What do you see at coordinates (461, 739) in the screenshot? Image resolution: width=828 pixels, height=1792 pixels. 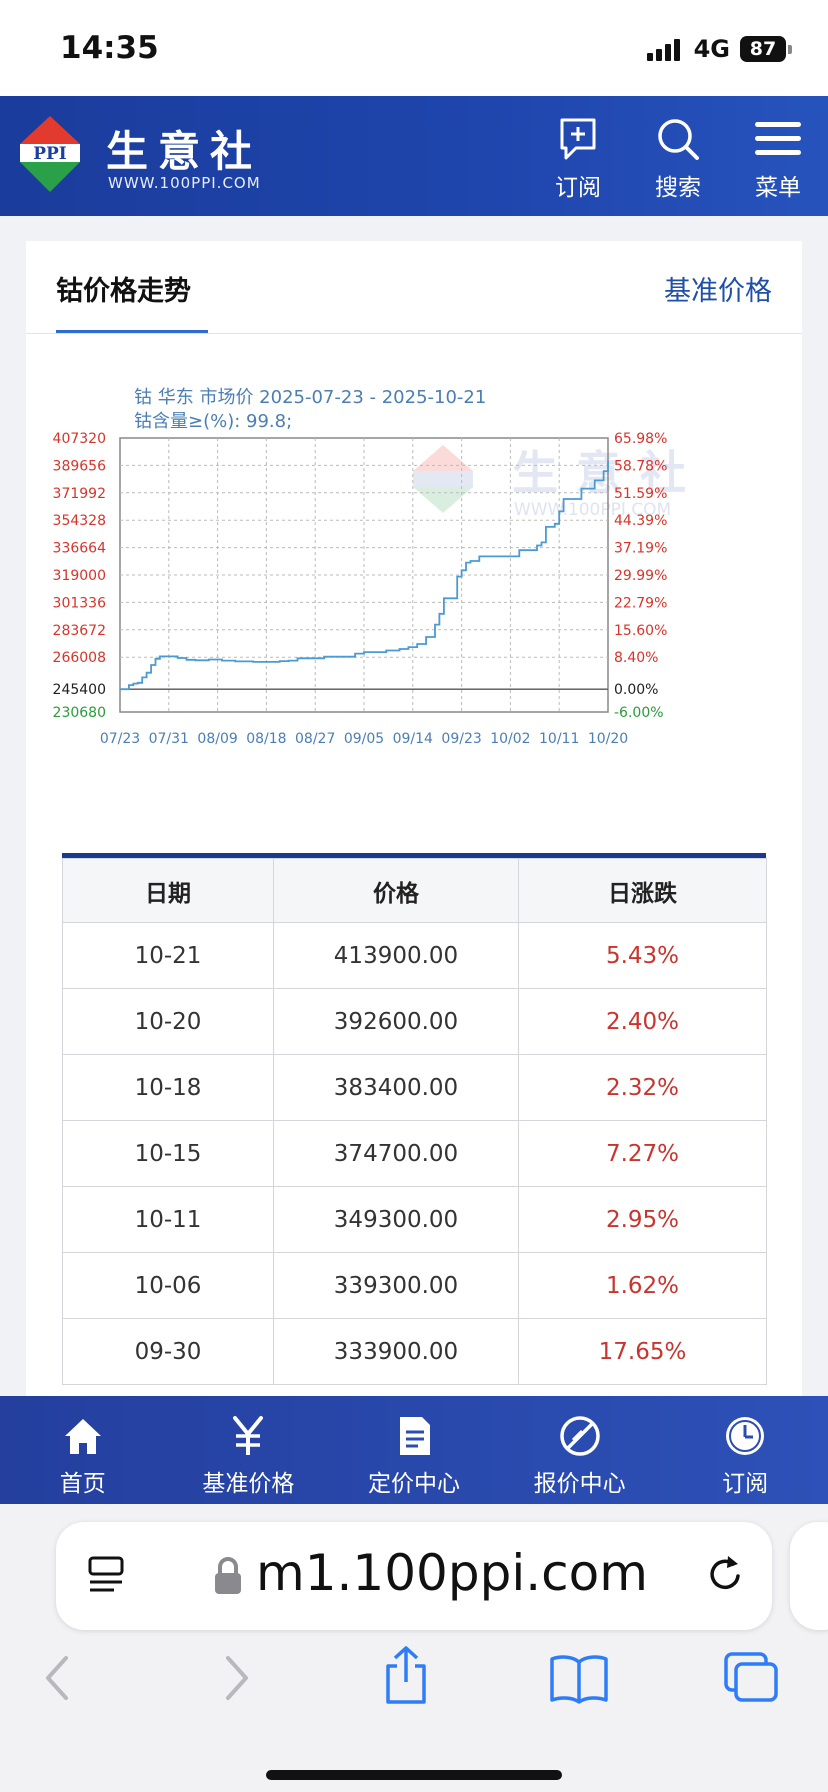 I see `x-tick-label: 09/23` at bounding box center [461, 739].